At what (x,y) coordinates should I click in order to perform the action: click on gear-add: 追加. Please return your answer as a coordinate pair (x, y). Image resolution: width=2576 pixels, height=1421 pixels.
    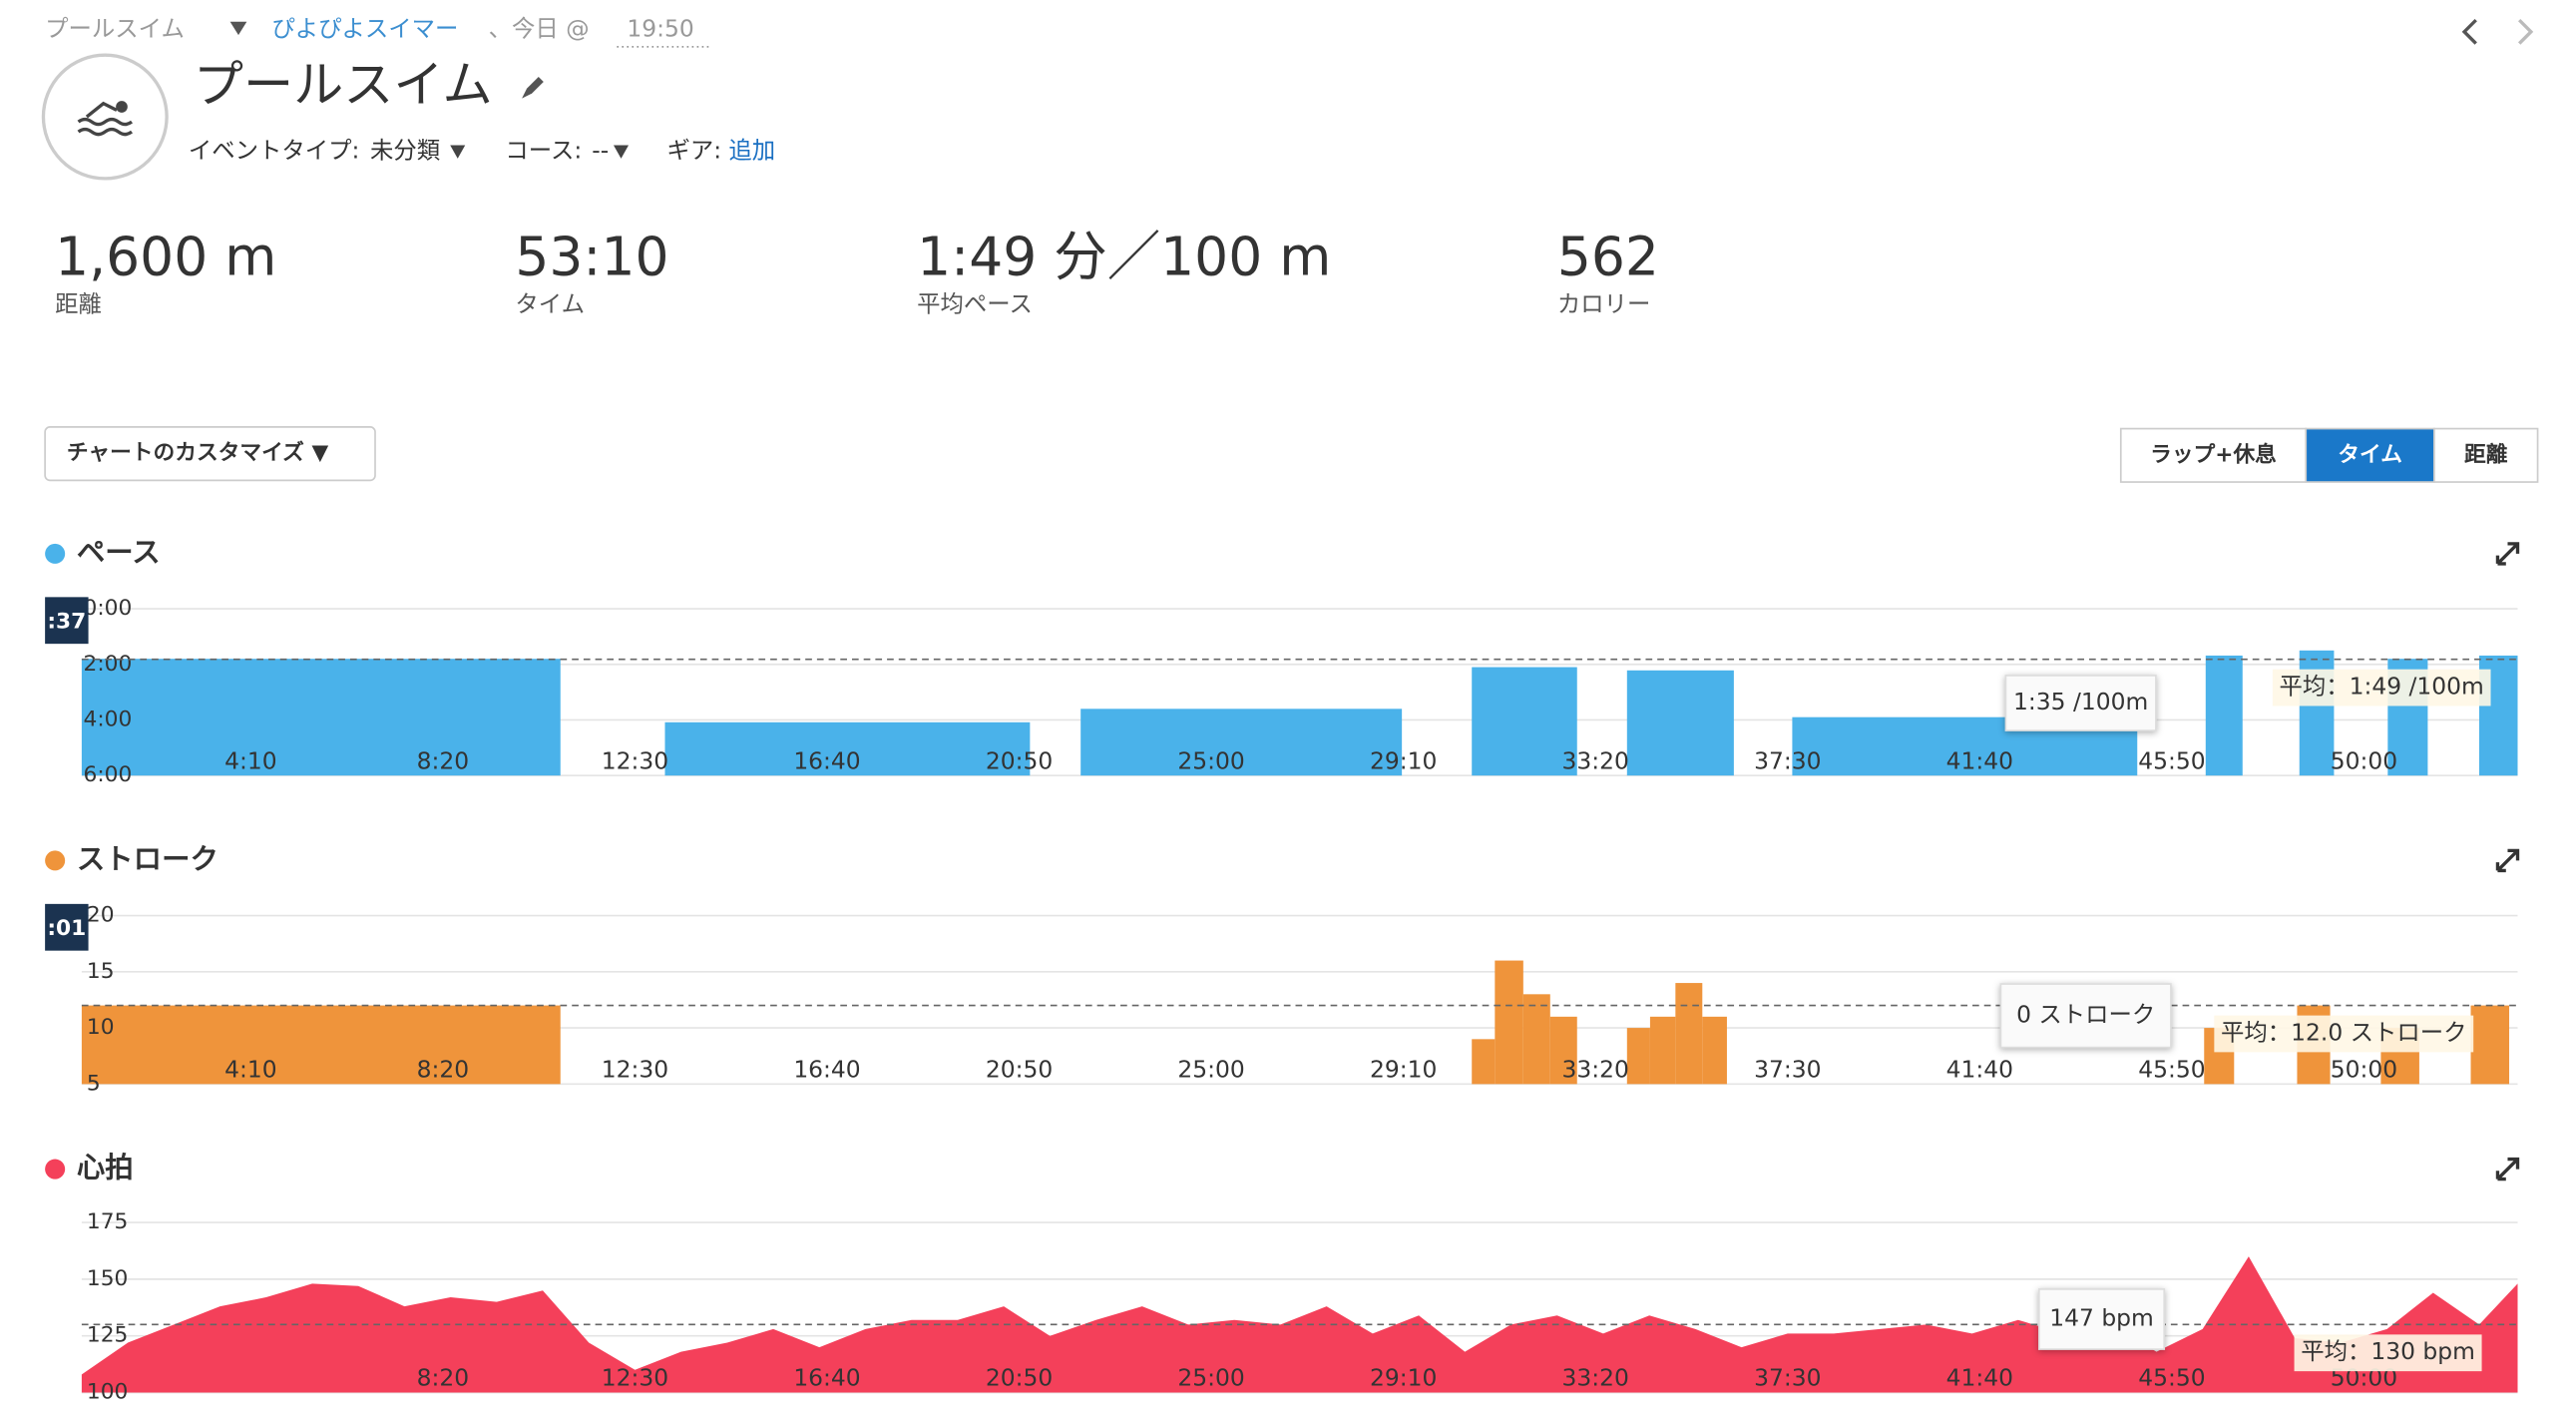
    Looking at the image, I should click on (751, 151).